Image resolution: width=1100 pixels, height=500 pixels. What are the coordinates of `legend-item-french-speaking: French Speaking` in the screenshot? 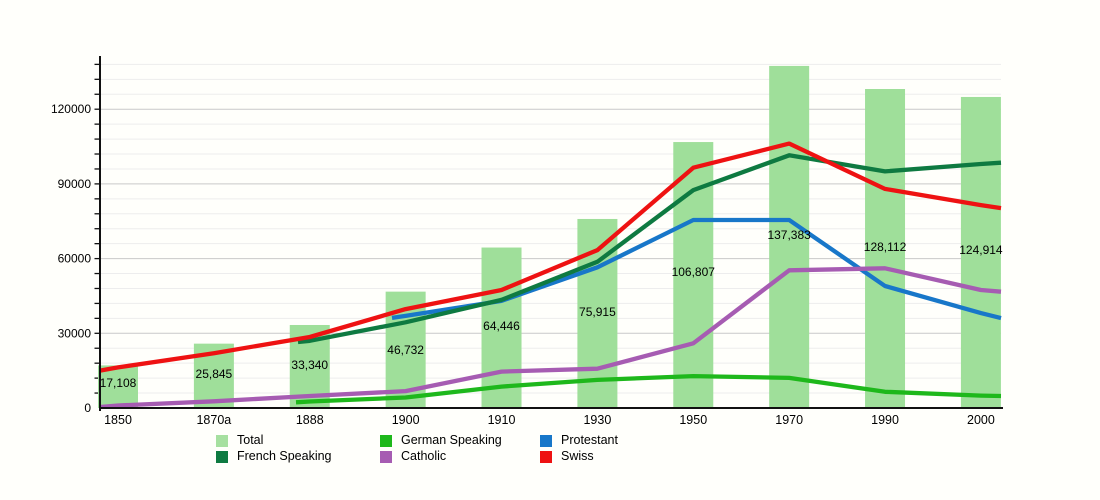 It's located at (298, 456).